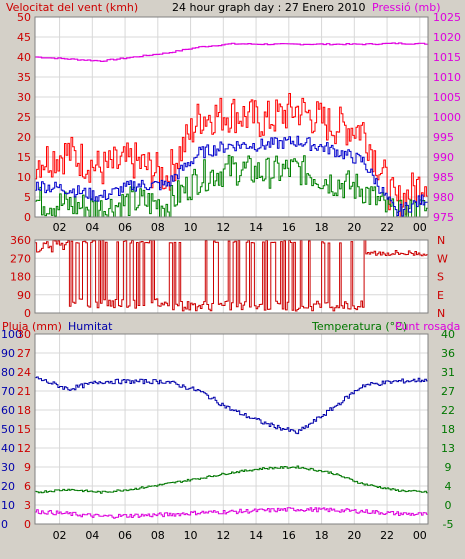 The height and width of the screenshot is (559, 465). What do you see at coordinates (11, 334) in the screenshot?
I see `humidity-y-tick-label: 100` at bounding box center [11, 334].